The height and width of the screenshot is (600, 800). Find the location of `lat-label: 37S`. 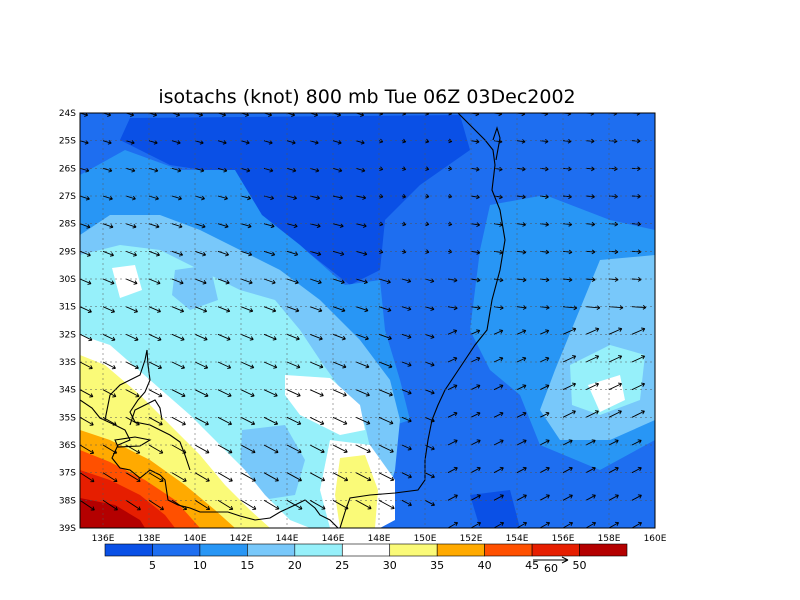

lat-label: 37S is located at coordinates (67, 474).